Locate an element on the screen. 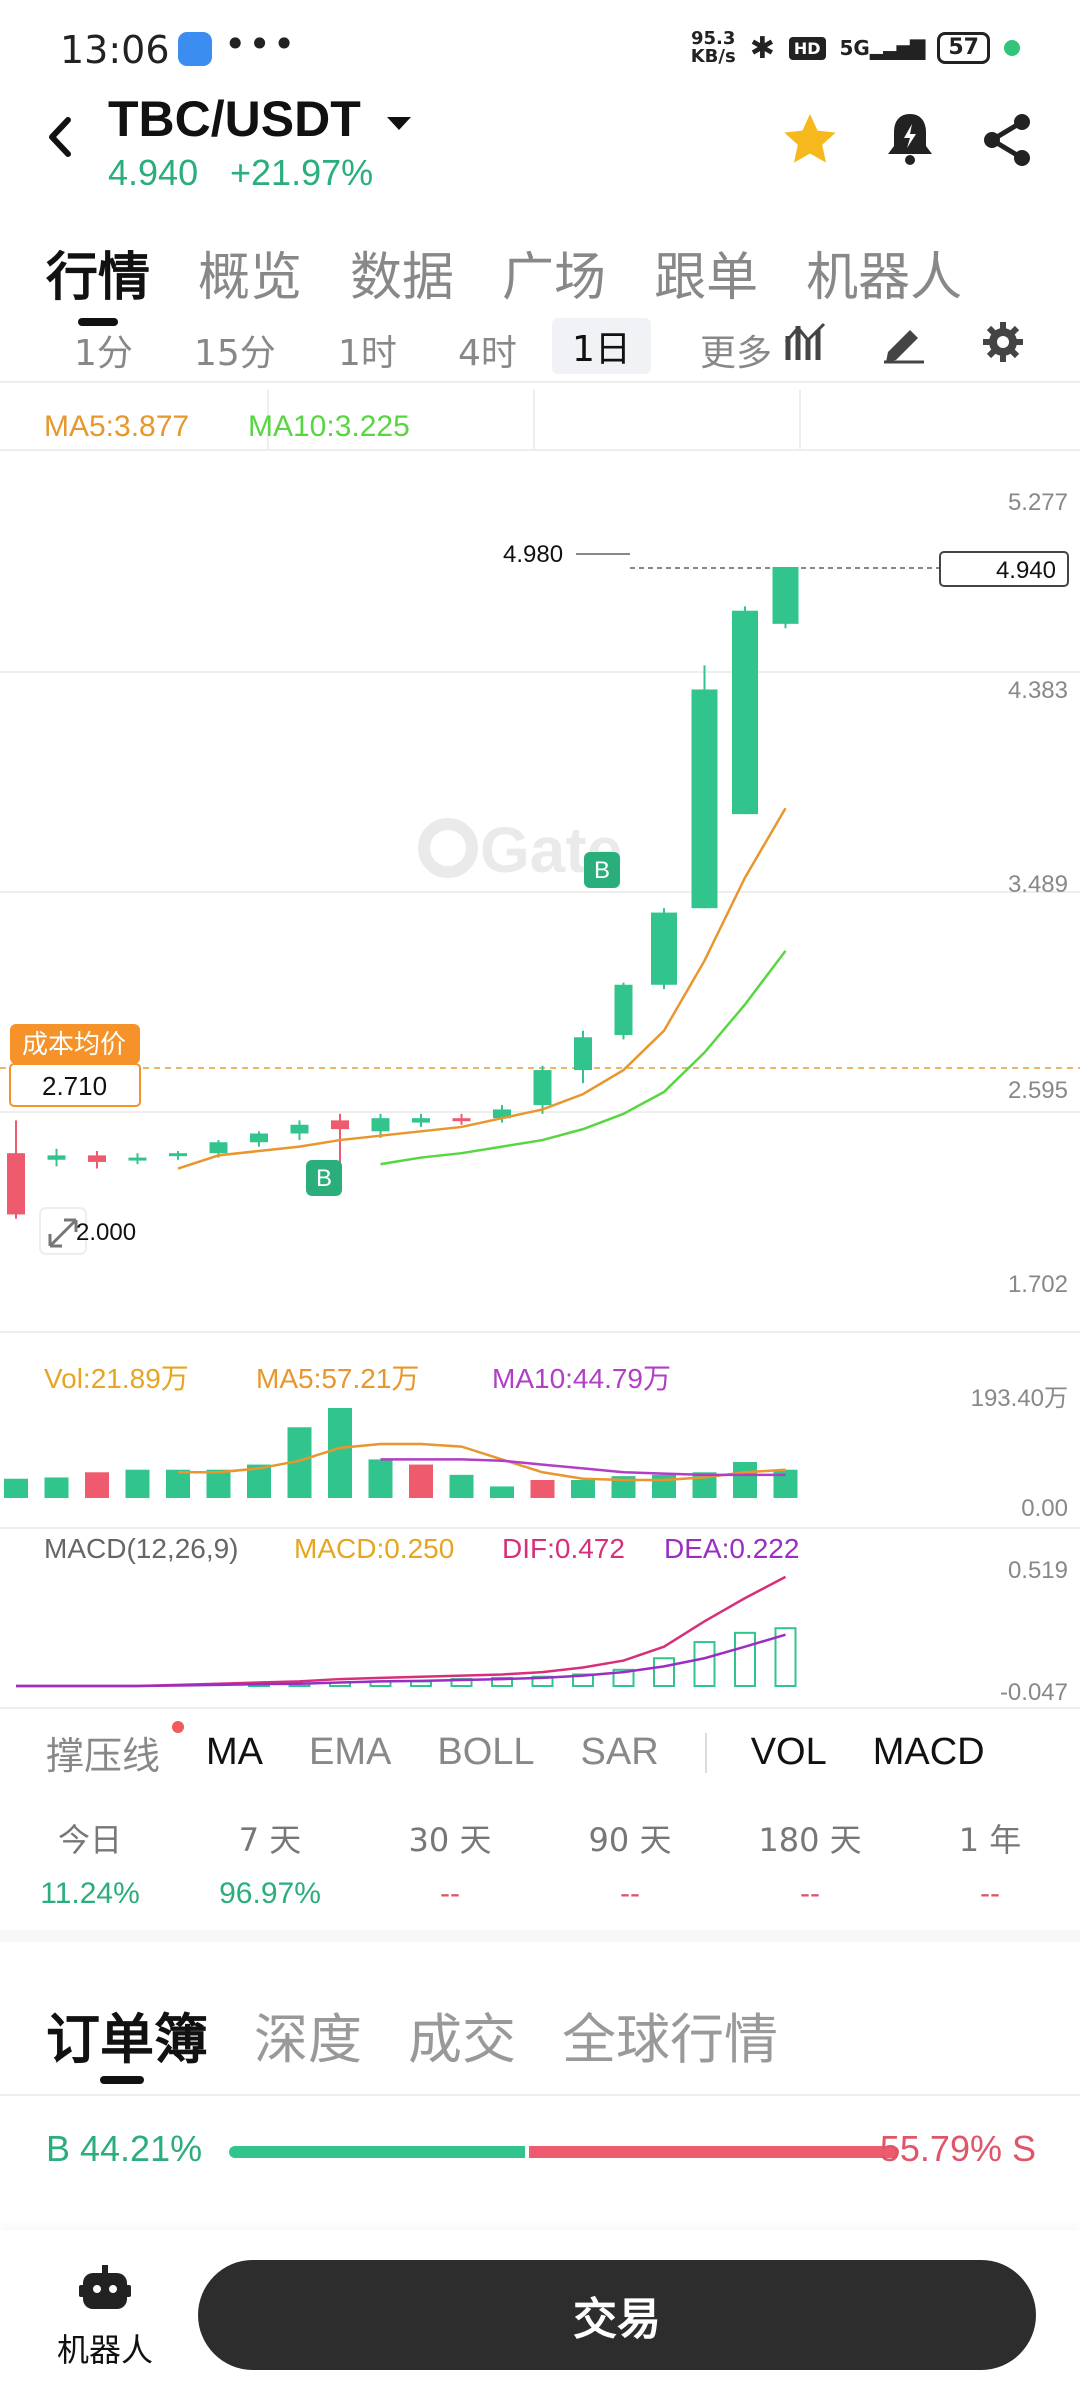 The image size is (1080, 2400). low-label: 2.000 is located at coordinates (106, 1232).